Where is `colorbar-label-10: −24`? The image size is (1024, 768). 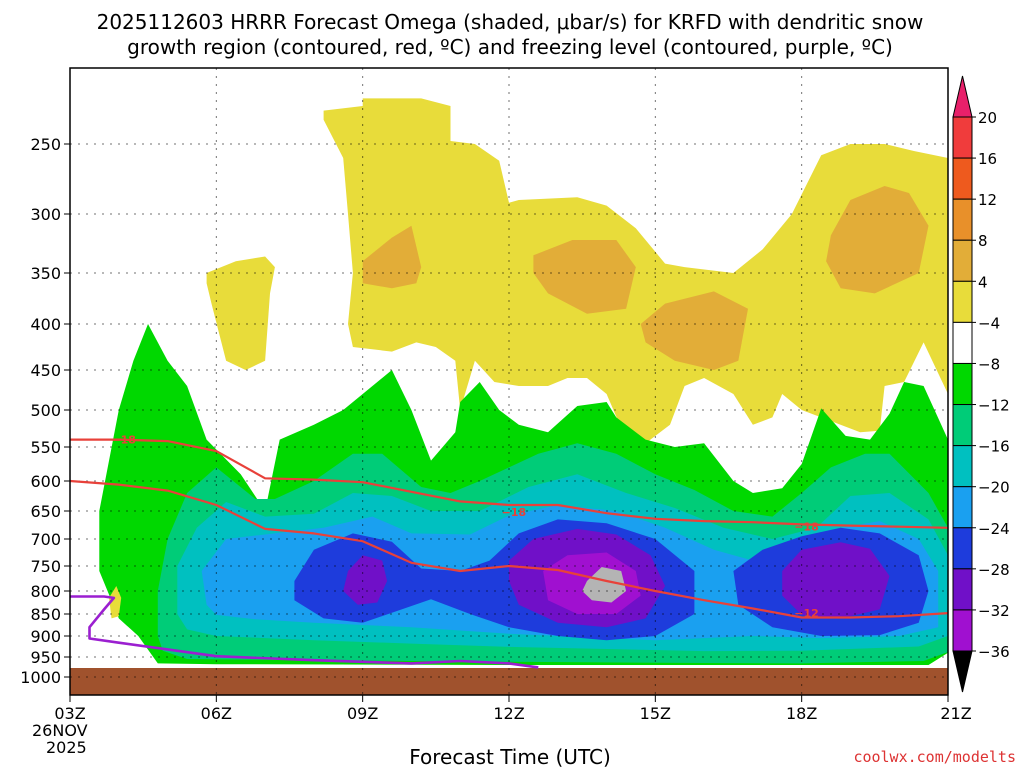
colorbar-label-10: −24 is located at coordinates (994, 529).